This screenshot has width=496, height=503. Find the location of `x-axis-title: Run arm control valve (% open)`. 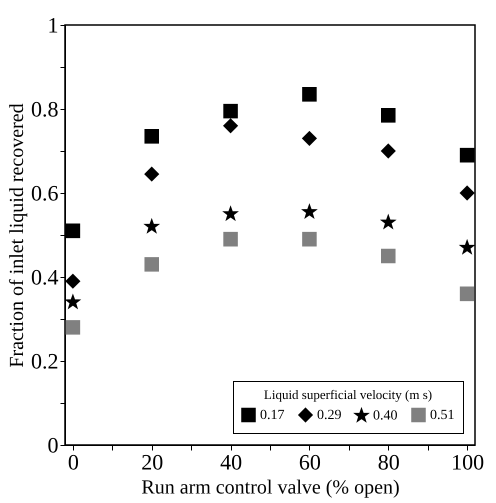

x-axis-title: Run arm control valve (% open) is located at coordinates (270, 487).